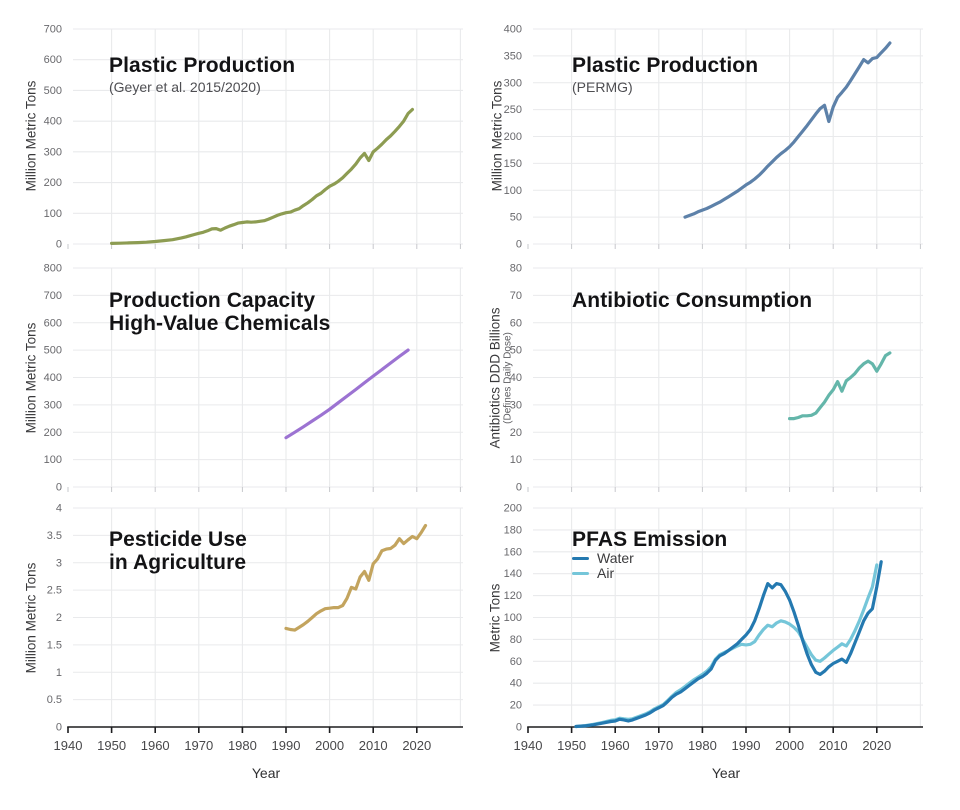  What do you see at coordinates (347, 394) in the screenshot?
I see `series-line-production-capacity-high-value-chemicals` at bounding box center [347, 394].